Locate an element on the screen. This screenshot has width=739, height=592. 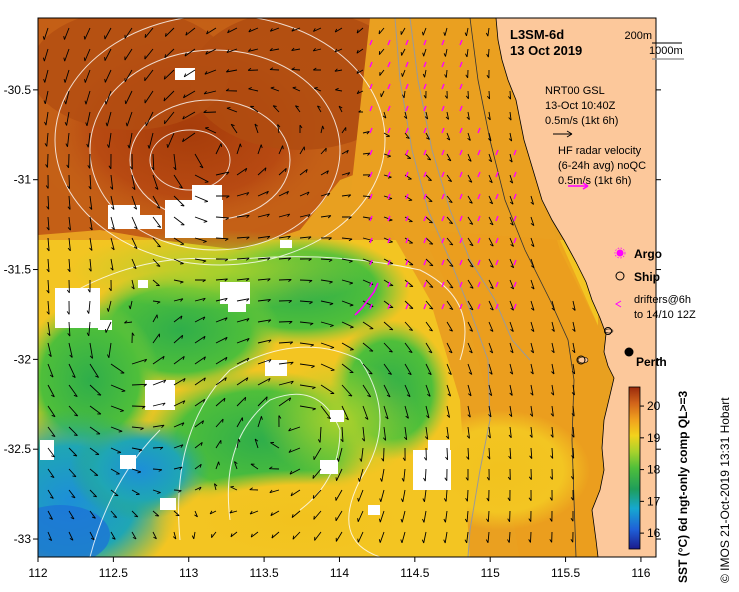
argo-label: Argo is located at coordinates (648, 254).